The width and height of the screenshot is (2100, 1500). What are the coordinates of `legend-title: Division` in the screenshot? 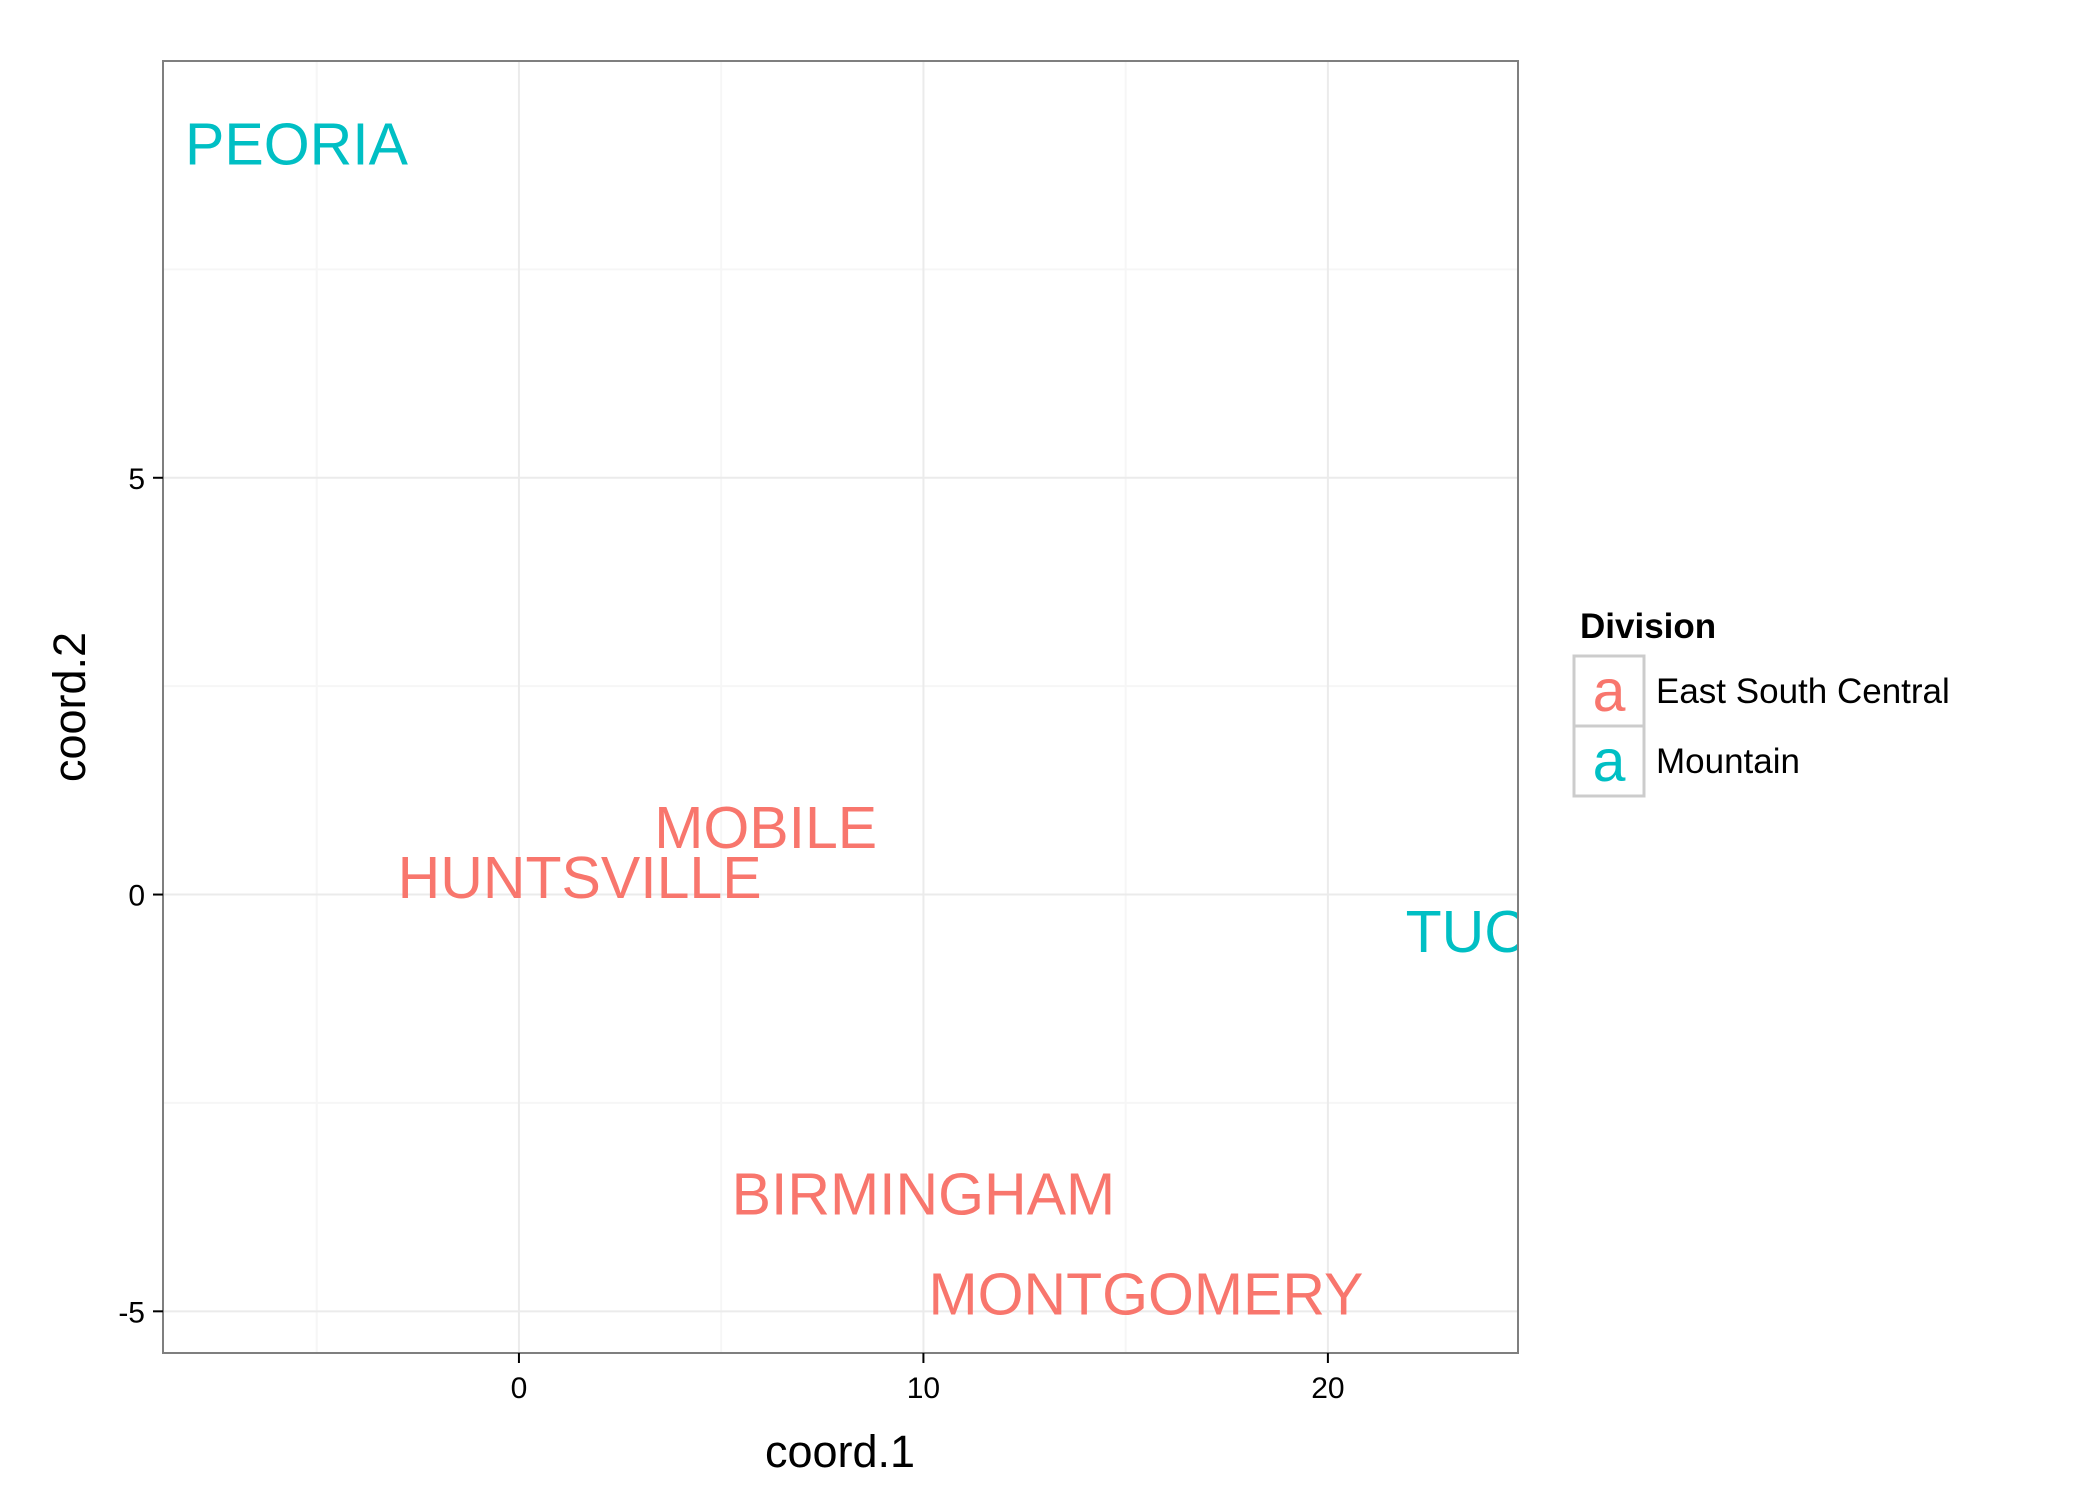 It's located at (1648, 626).